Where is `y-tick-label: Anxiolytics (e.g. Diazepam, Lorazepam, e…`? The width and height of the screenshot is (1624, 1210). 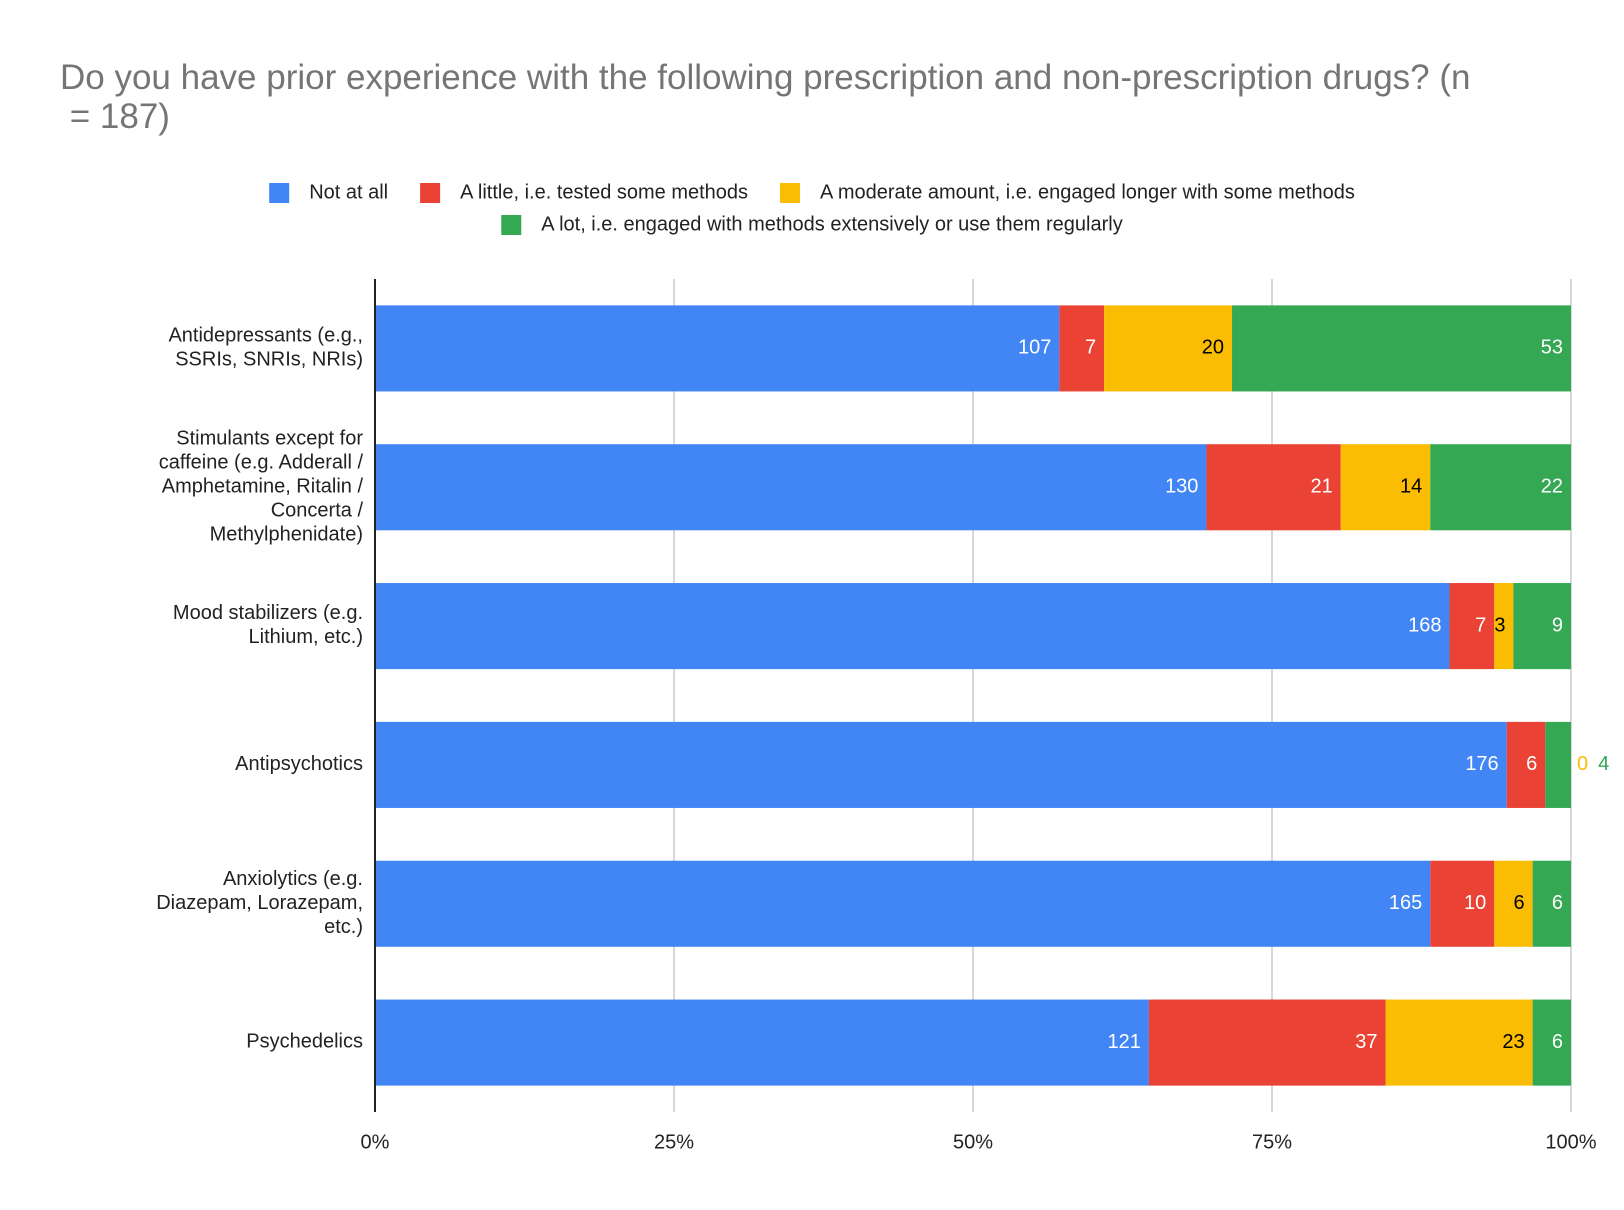 y-tick-label: Anxiolytics (e.g. Diazepam, Lorazepam, e… is located at coordinates (257, 903).